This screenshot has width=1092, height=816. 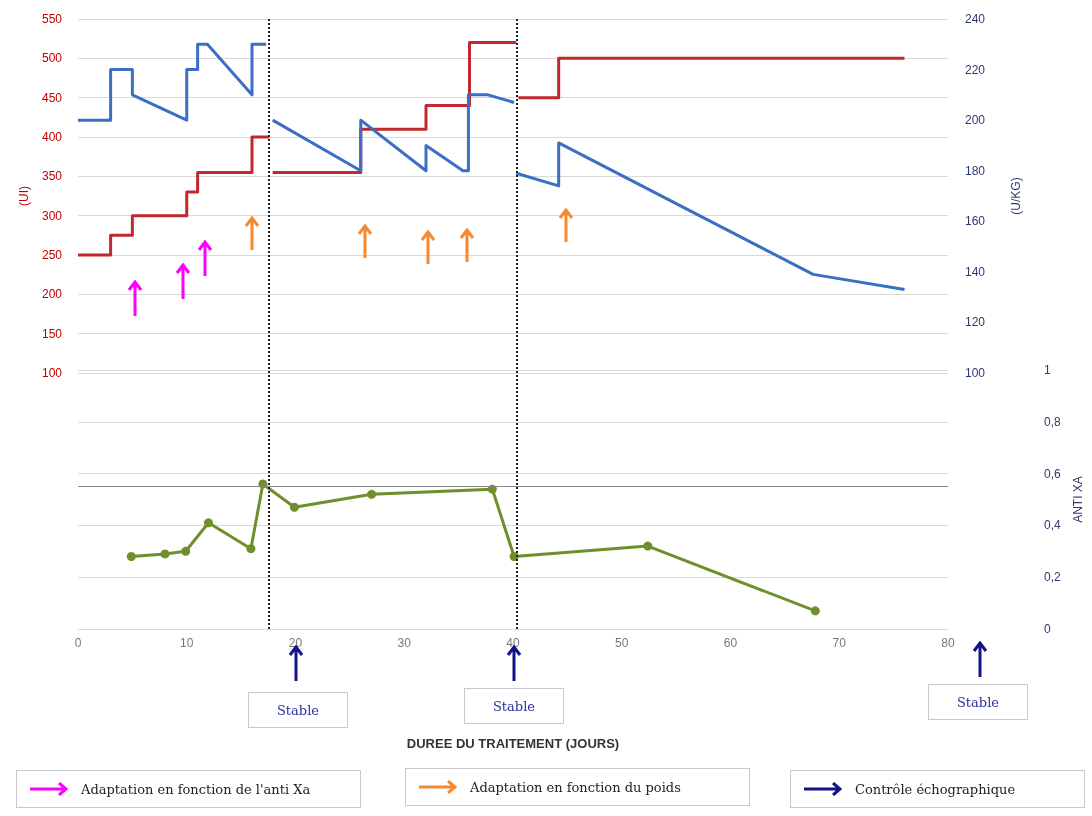 I want to click on y2-tick-label: 0,2, so click(x=1053, y=577).